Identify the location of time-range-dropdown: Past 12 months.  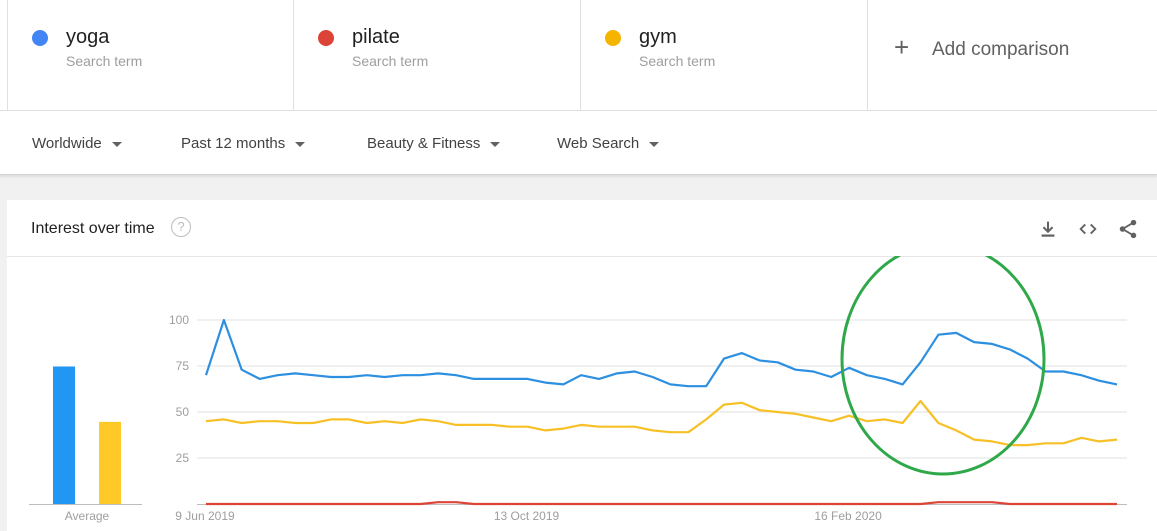
(243, 143).